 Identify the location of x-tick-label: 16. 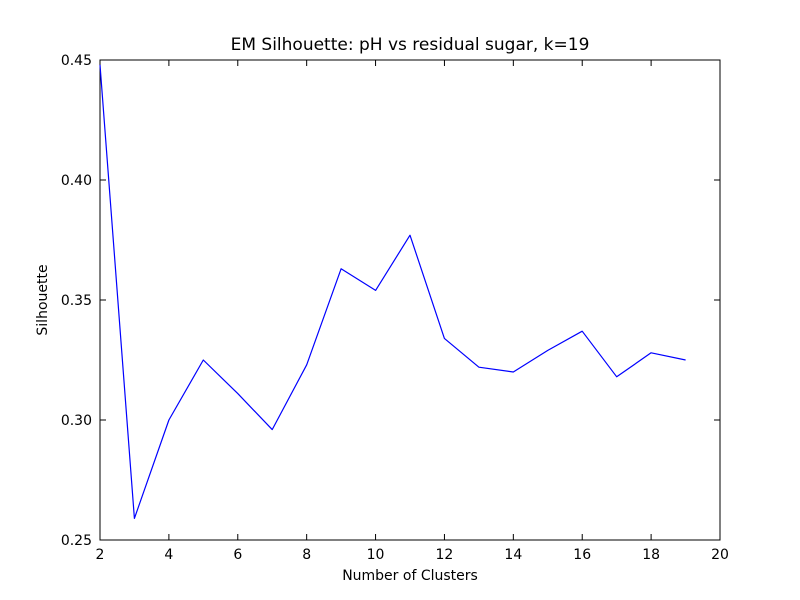
(582, 555).